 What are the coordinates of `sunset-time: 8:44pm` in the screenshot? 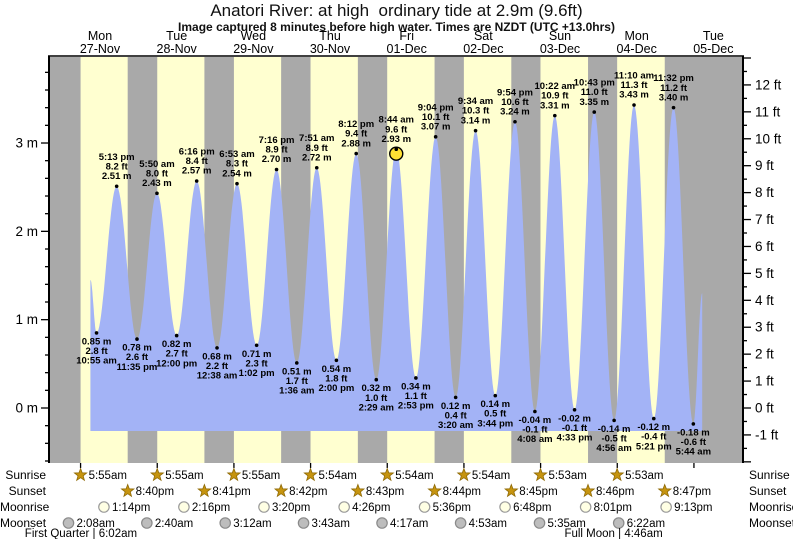 It's located at (462, 492).